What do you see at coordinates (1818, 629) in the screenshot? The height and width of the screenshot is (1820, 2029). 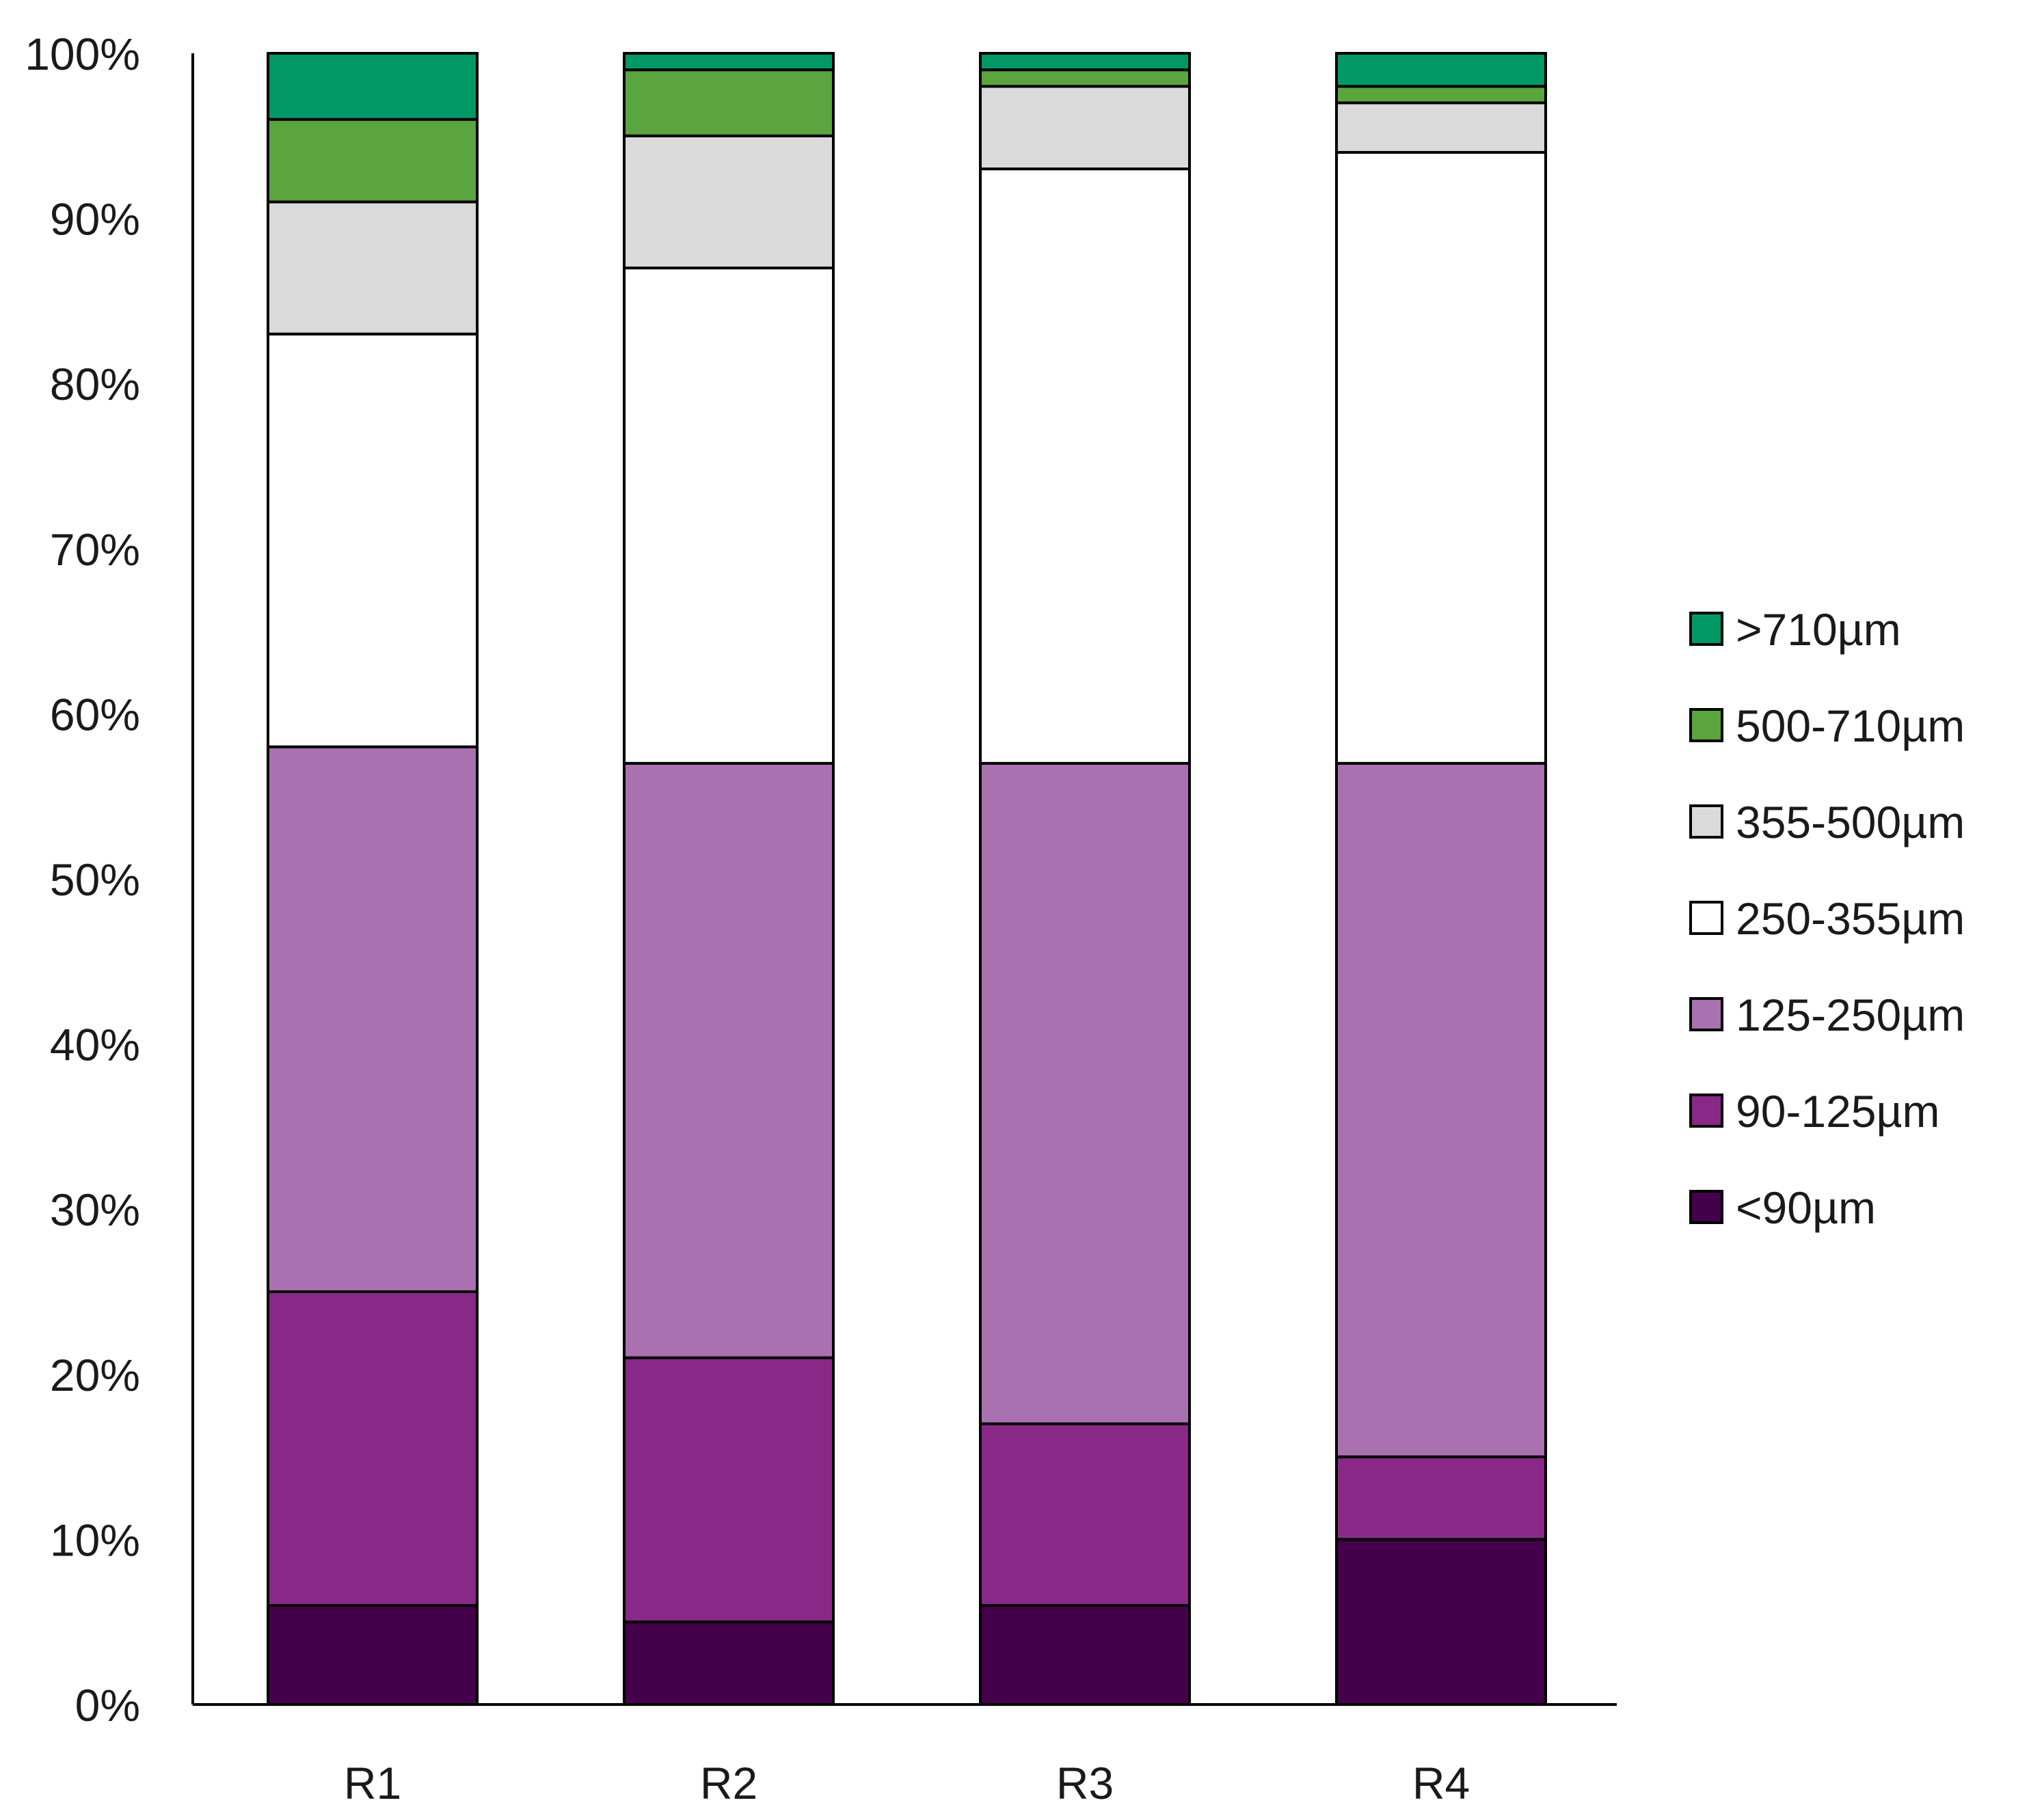 I see `legend-label: >710µm` at bounding box center [1818, 629].